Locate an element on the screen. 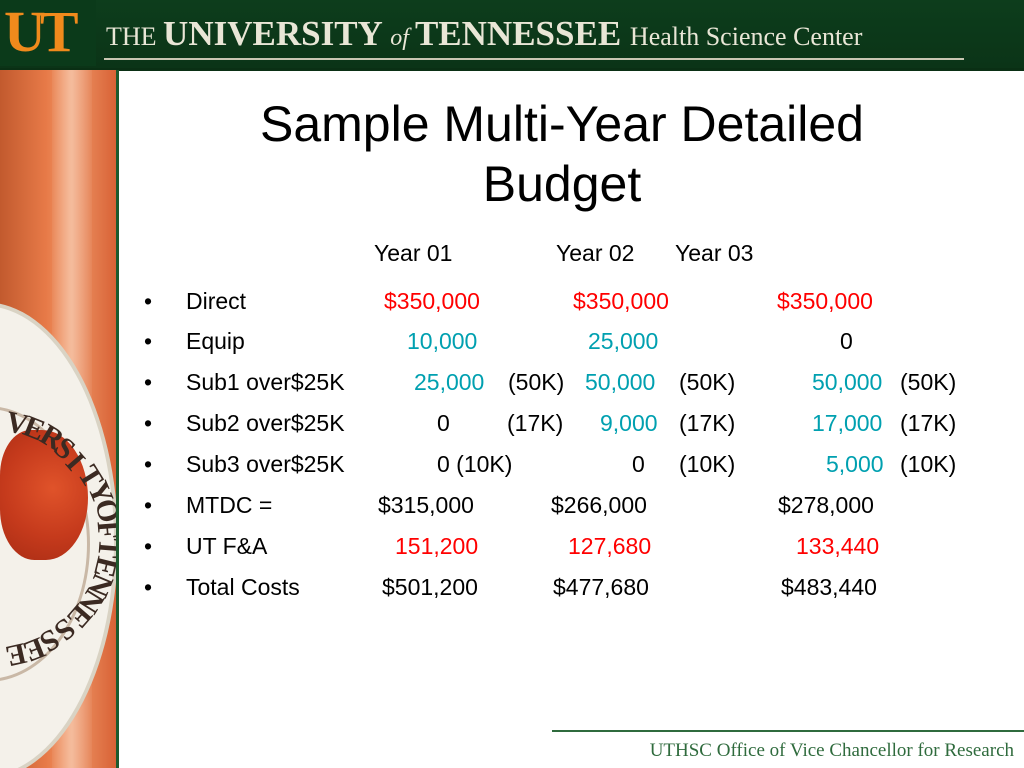  year1-value: 10,000 is located at coordinates (442, 341).